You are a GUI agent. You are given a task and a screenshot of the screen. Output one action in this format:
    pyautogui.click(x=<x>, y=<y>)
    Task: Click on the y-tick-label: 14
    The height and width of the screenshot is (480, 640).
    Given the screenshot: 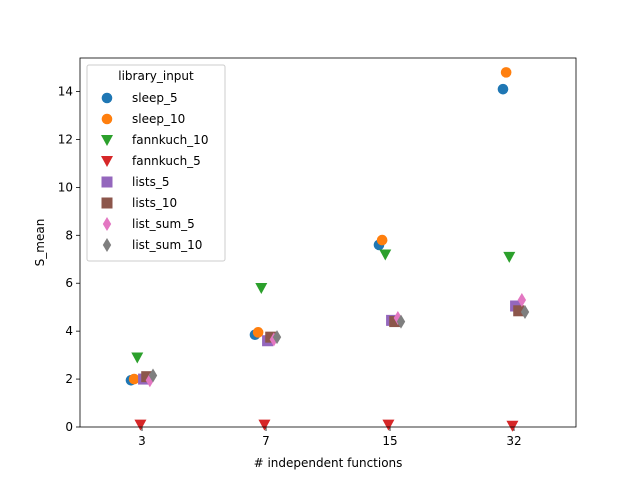 What is the action you would take?
    pyautogui.click(x=65, y=92)
    